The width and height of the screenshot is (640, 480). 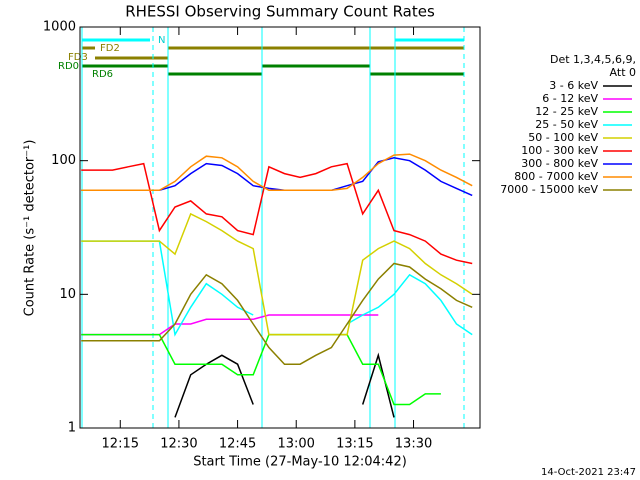 I want to click on flag-label: RD6, so click(x=102, y=74).